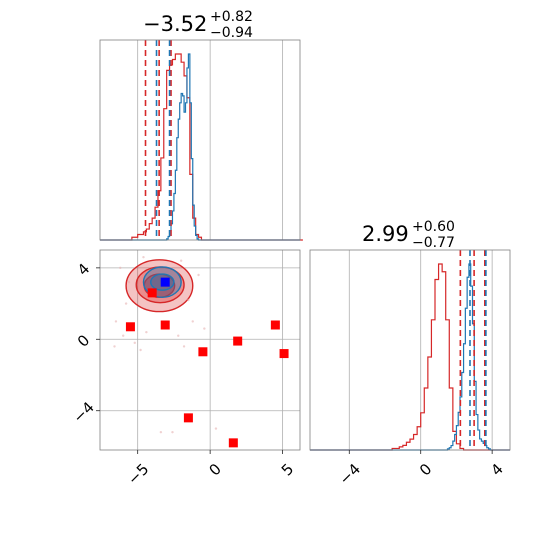 The image size is (550, 550). I want to click on panel-param2-frame, so click(410, 350).